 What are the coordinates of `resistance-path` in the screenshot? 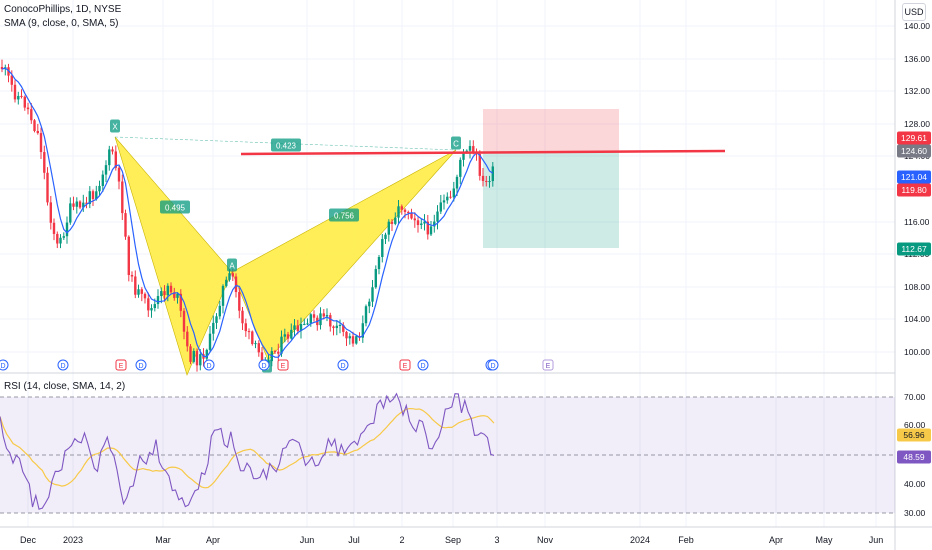 It's located at (483, 152).